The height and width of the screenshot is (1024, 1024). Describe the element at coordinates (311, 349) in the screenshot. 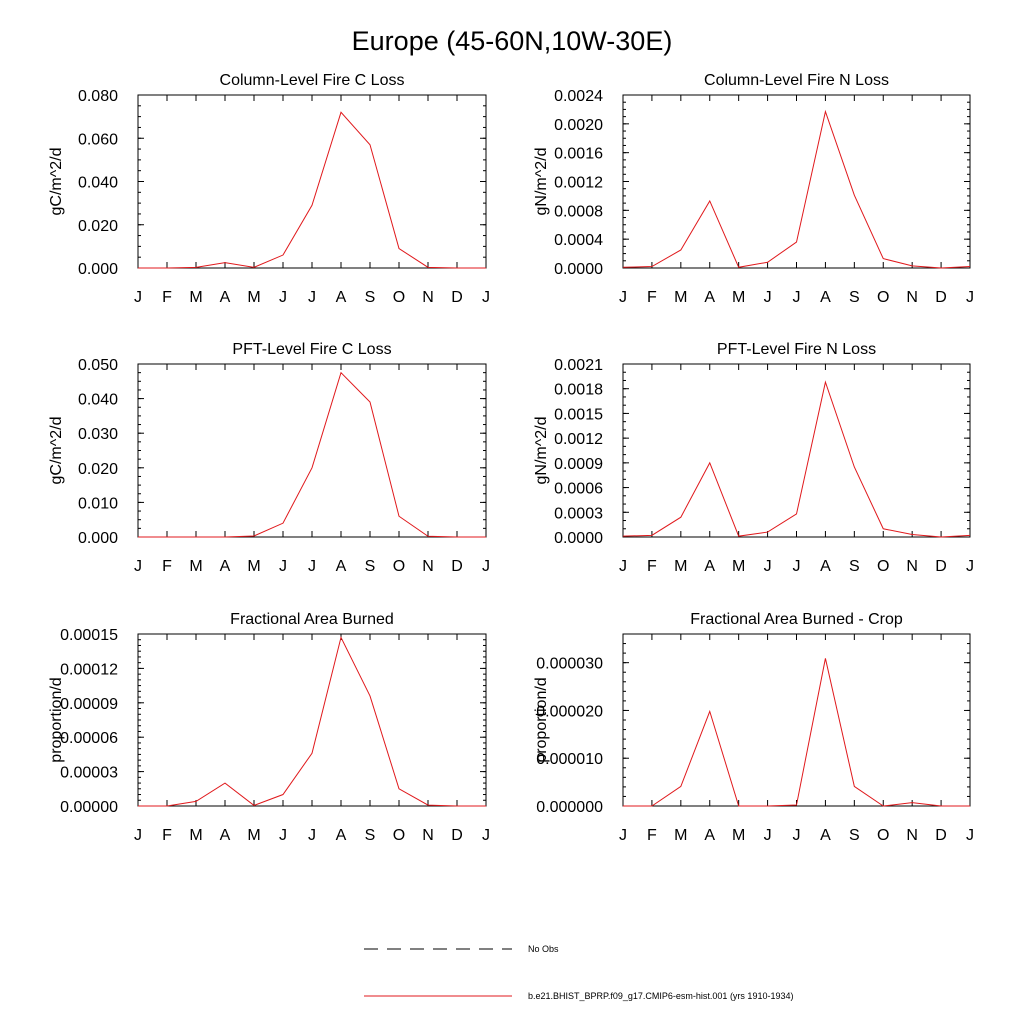

I see `chart-title: PFT-Level Fire C Loss` at that location.